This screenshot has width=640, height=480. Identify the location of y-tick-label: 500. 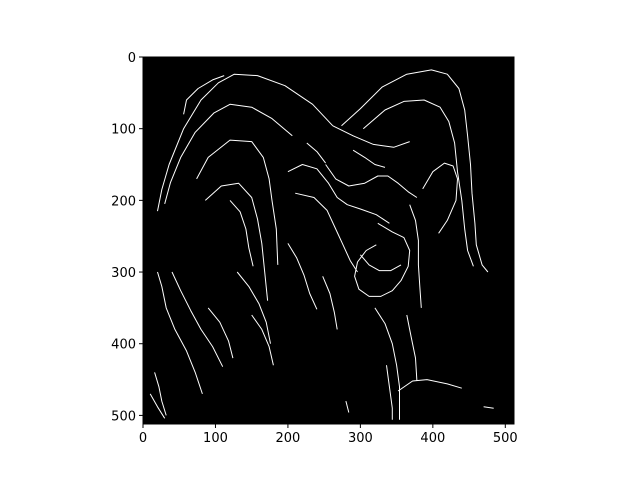
(123, 416).